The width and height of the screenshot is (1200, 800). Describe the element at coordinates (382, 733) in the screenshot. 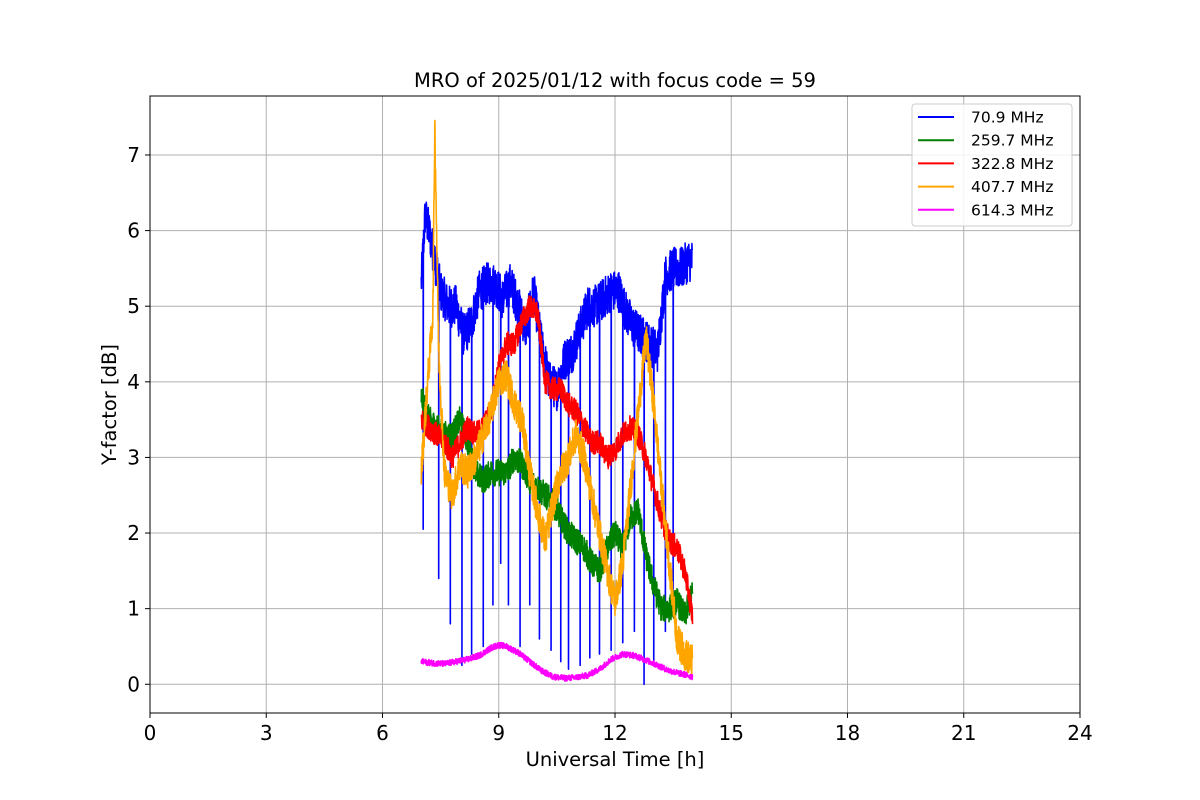

I see `x-tick-label: 6` at that location.